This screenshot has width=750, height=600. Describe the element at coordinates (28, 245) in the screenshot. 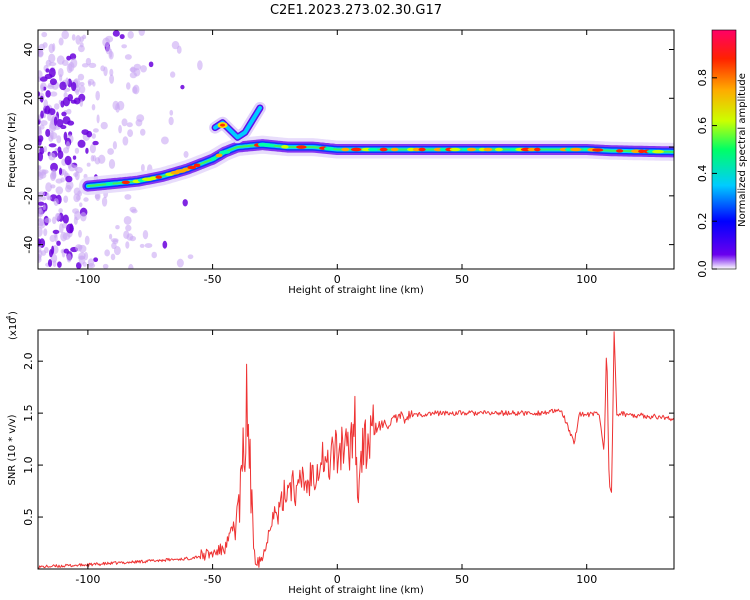

I see `y-tick-label: -40` at that location.